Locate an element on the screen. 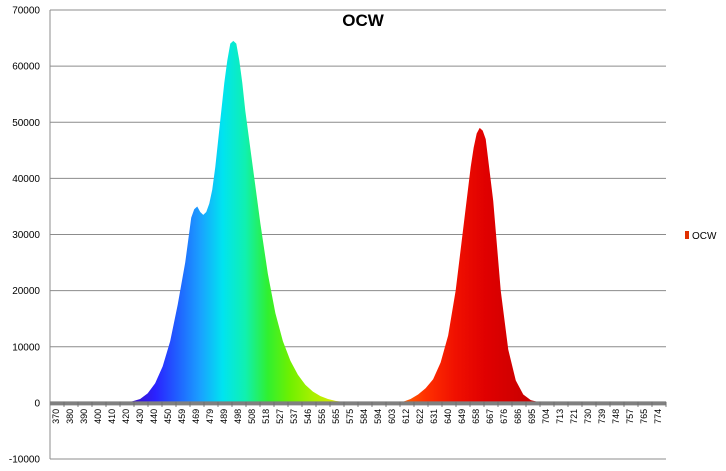 This screenshot has width=726, height=471. y-tick-label: 40000 is located at coordinates (26, 179).